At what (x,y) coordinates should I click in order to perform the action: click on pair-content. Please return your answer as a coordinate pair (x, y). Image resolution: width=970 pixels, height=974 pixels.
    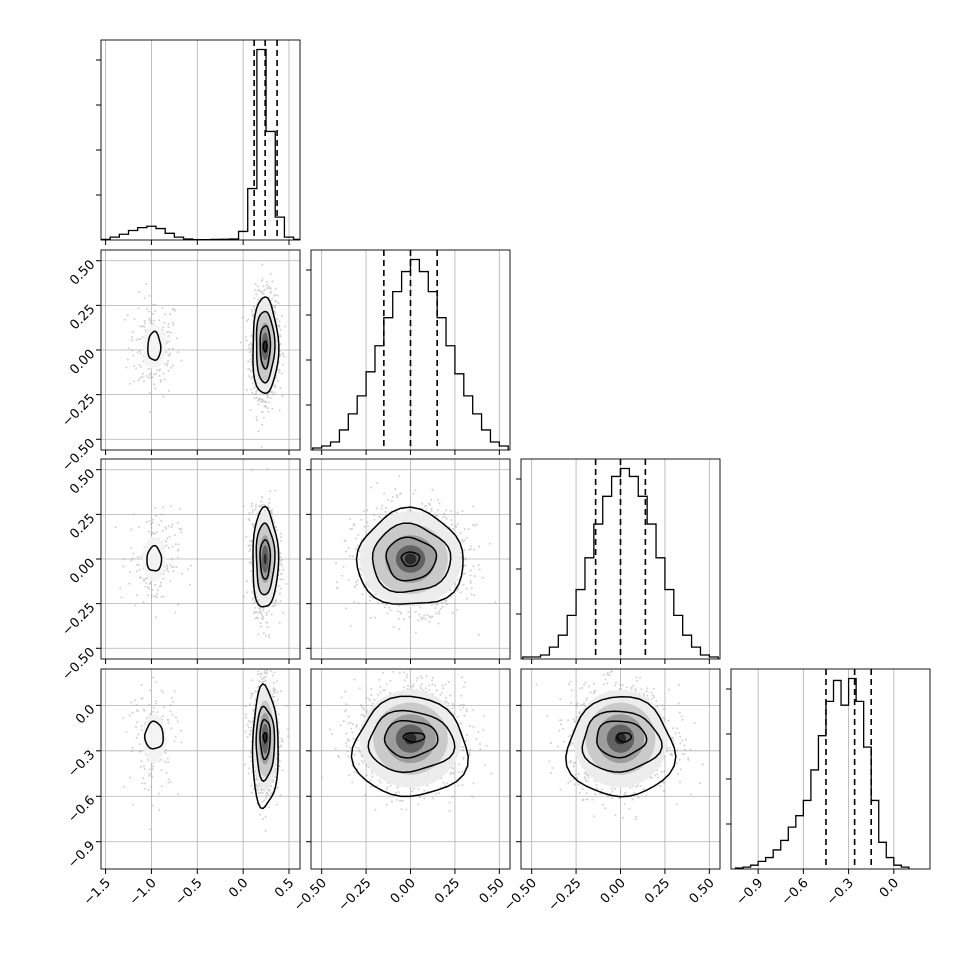
    Looking at the image, I should click on (430, 555).